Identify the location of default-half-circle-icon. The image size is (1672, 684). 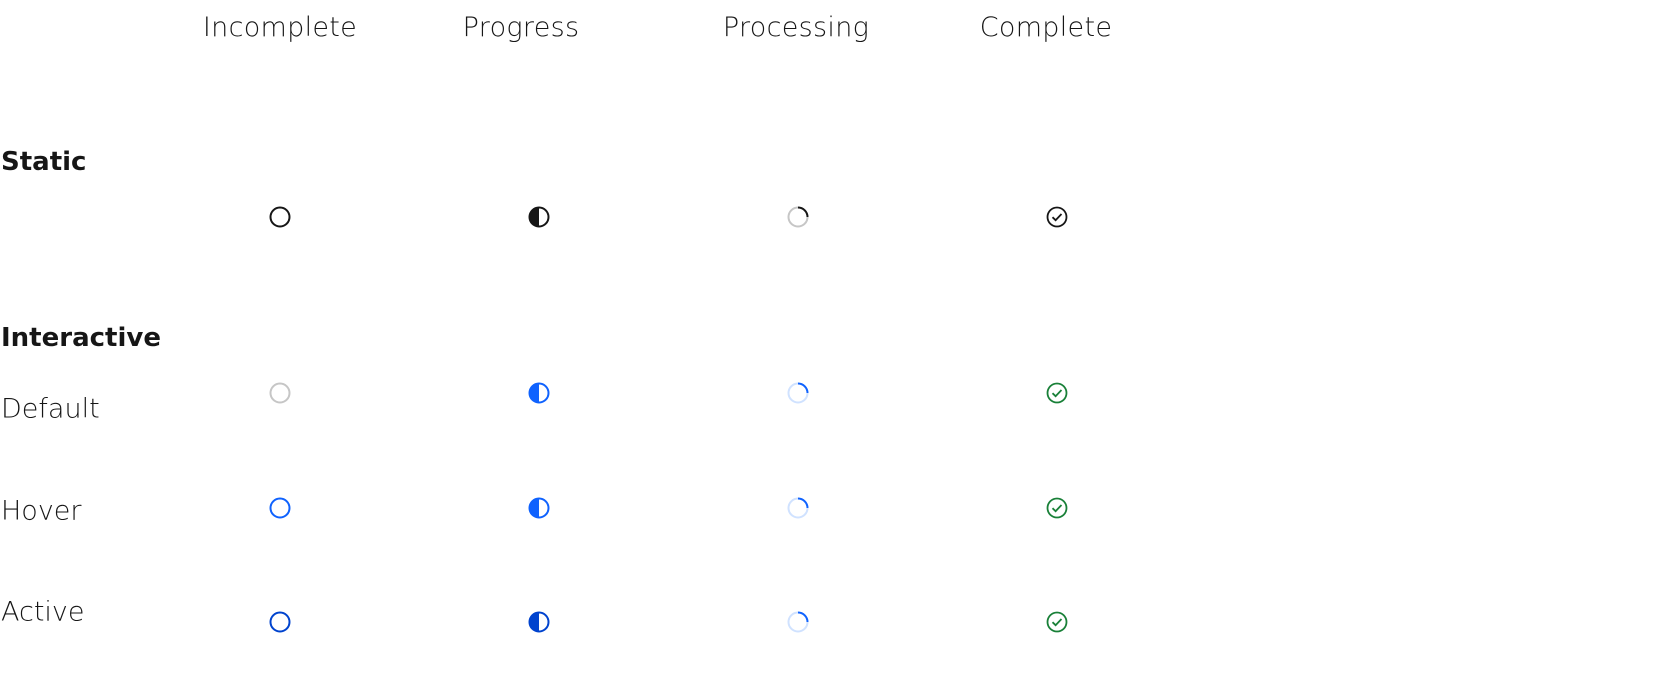
(539, 393).